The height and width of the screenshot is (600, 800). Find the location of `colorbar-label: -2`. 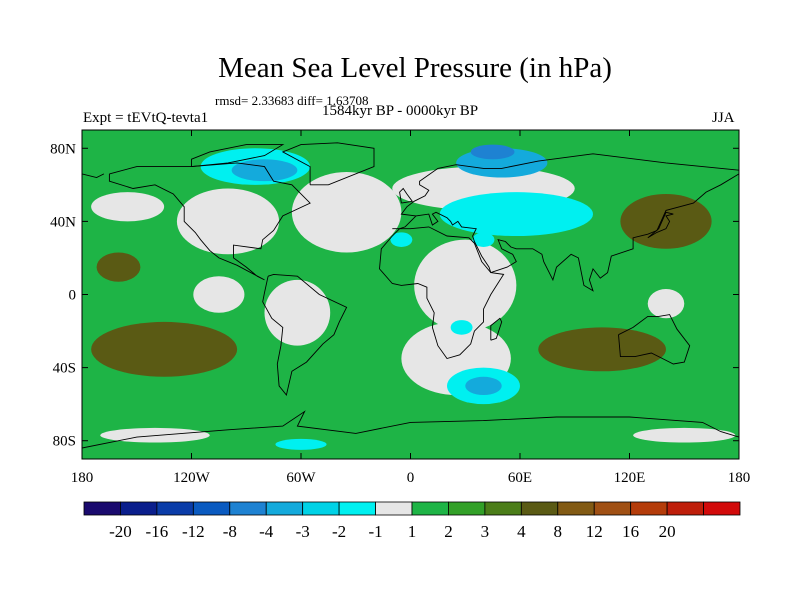

colorbar-label: -2 is located at coordinates (339, 531).